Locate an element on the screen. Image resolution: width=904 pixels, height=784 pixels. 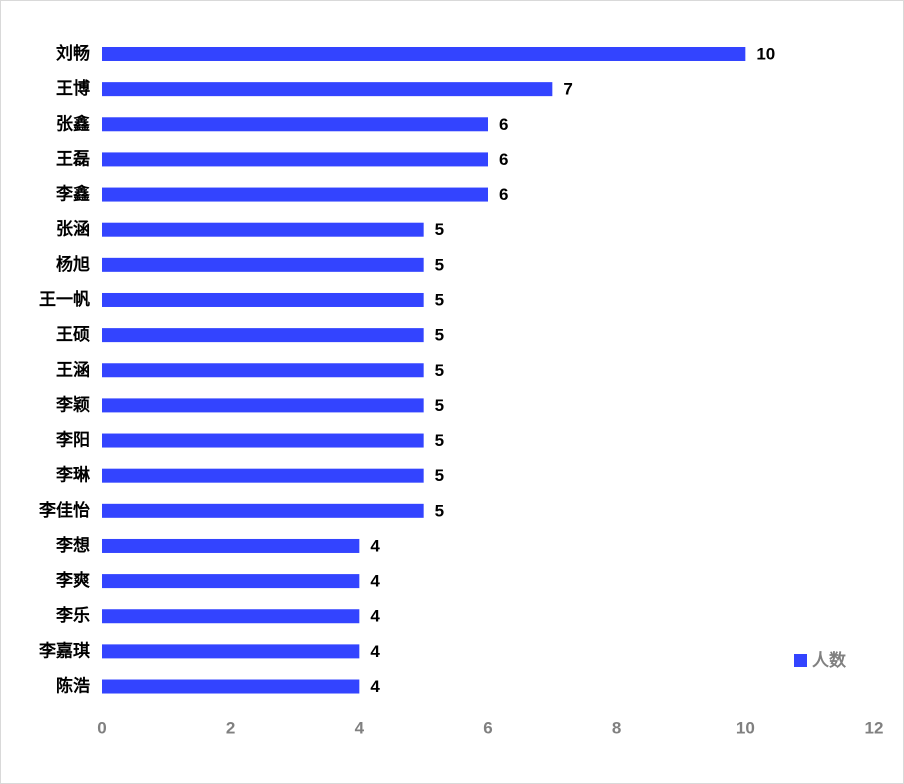
category-label: 李想 is located at coordinates (73, 545).